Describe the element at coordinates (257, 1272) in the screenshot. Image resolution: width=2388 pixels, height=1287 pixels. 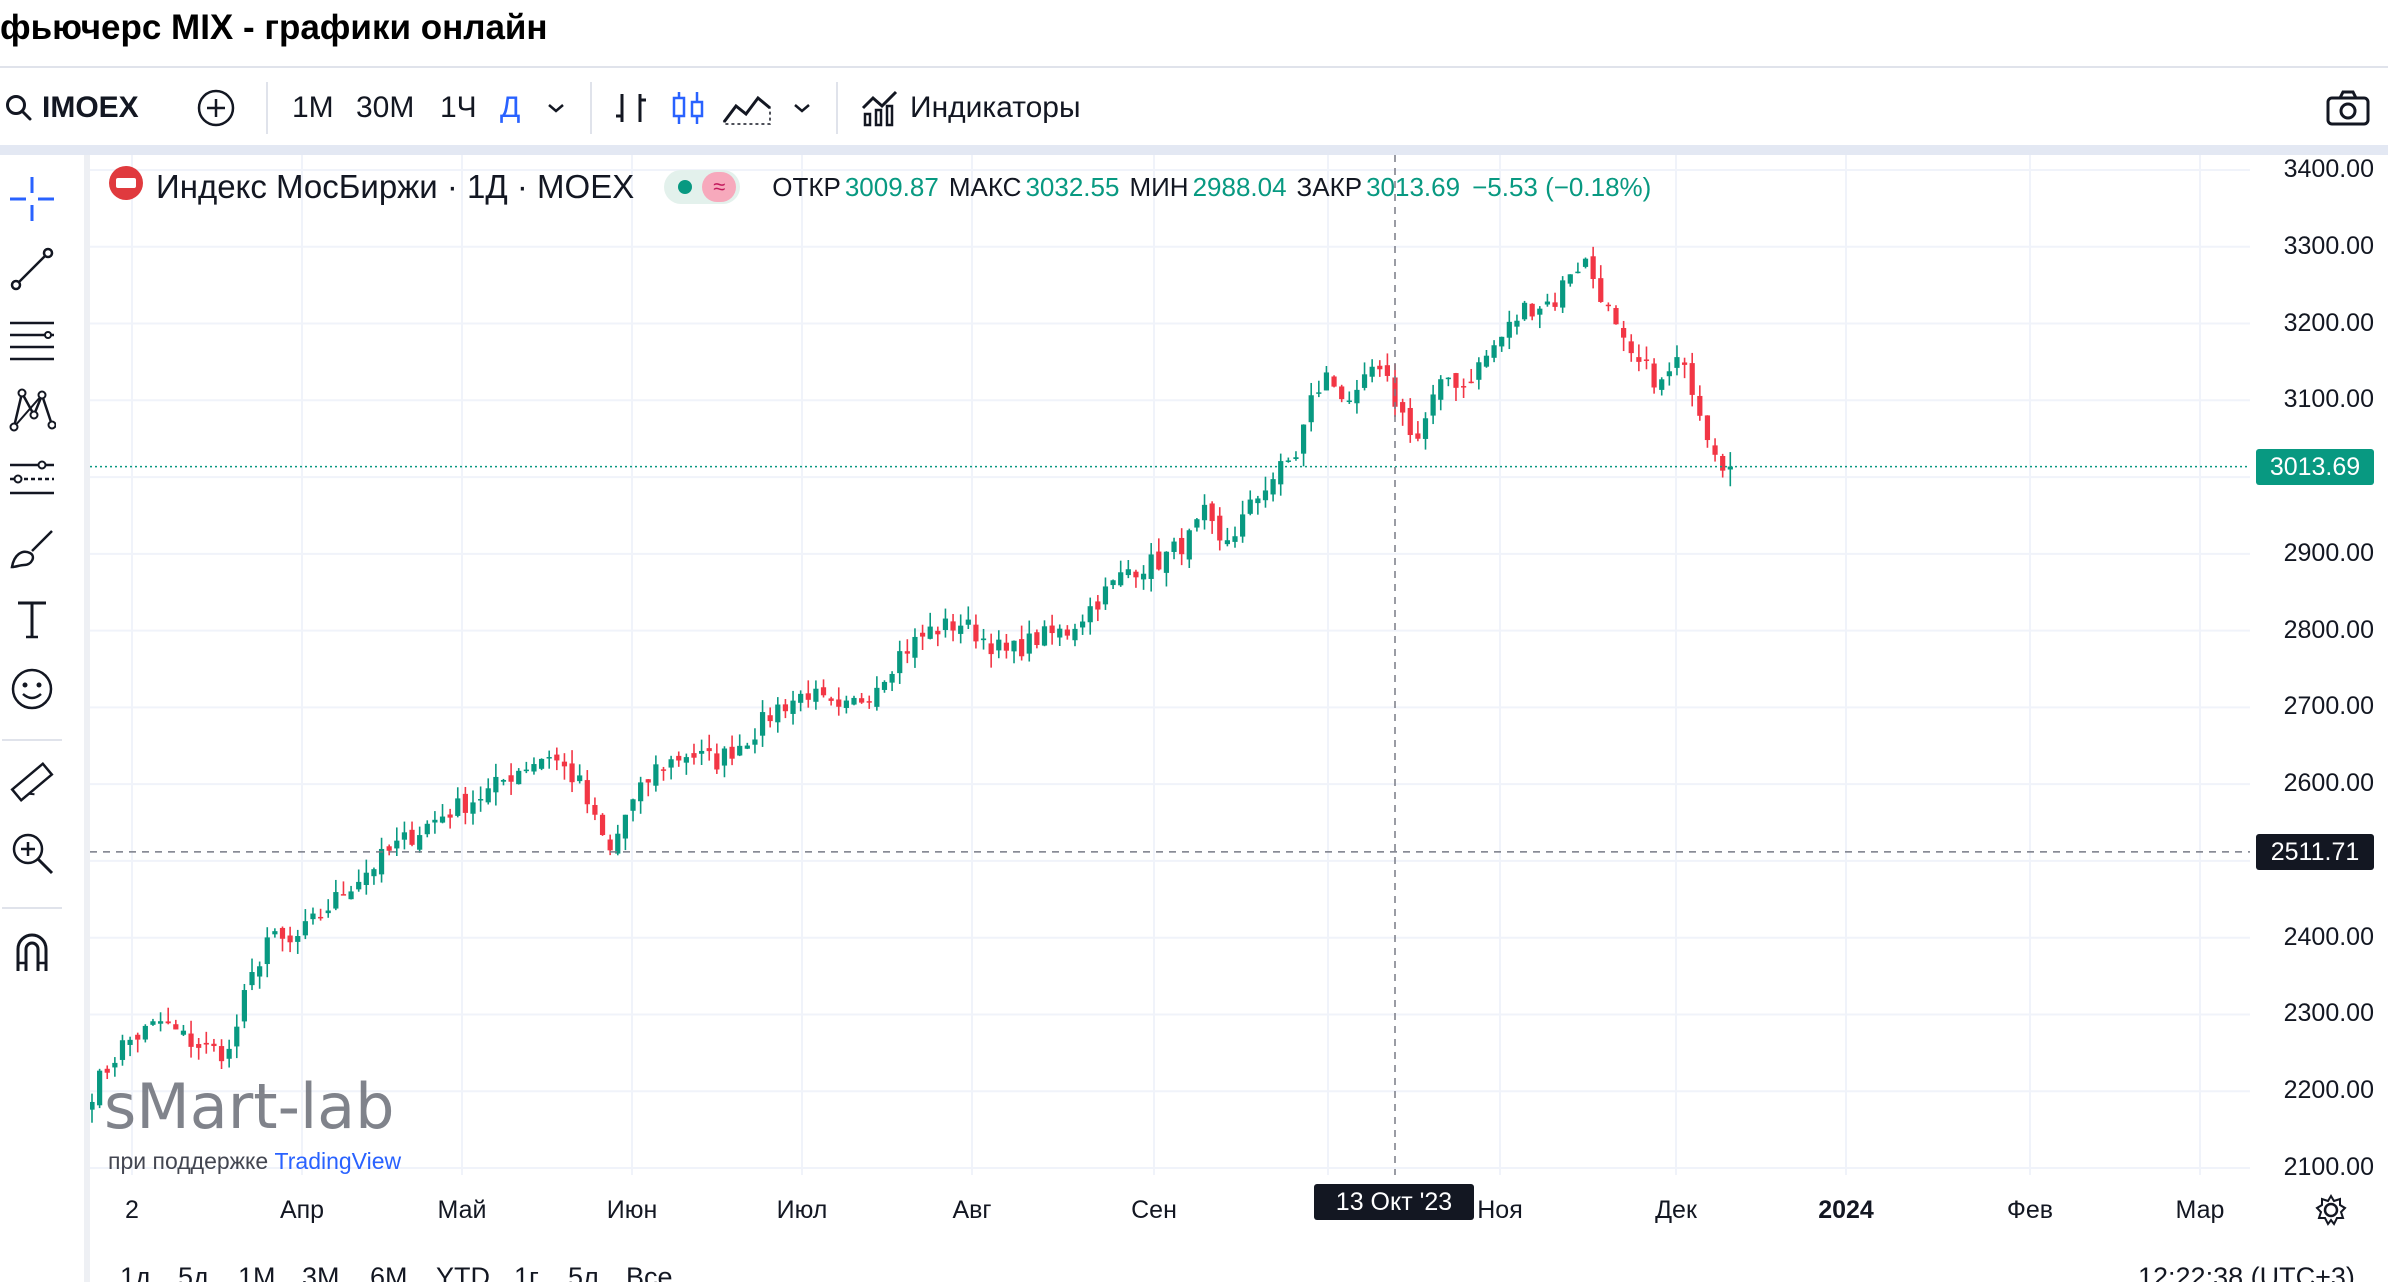
I see `range-1m: 1М` at that location.